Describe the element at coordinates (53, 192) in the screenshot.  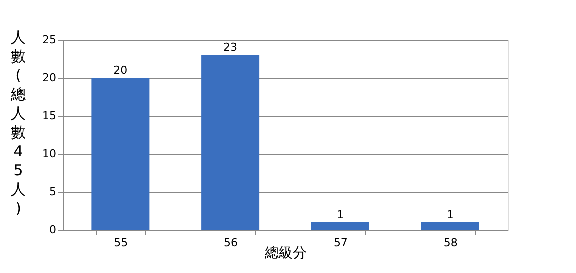
I see `y-tick-label: 5` at that location.